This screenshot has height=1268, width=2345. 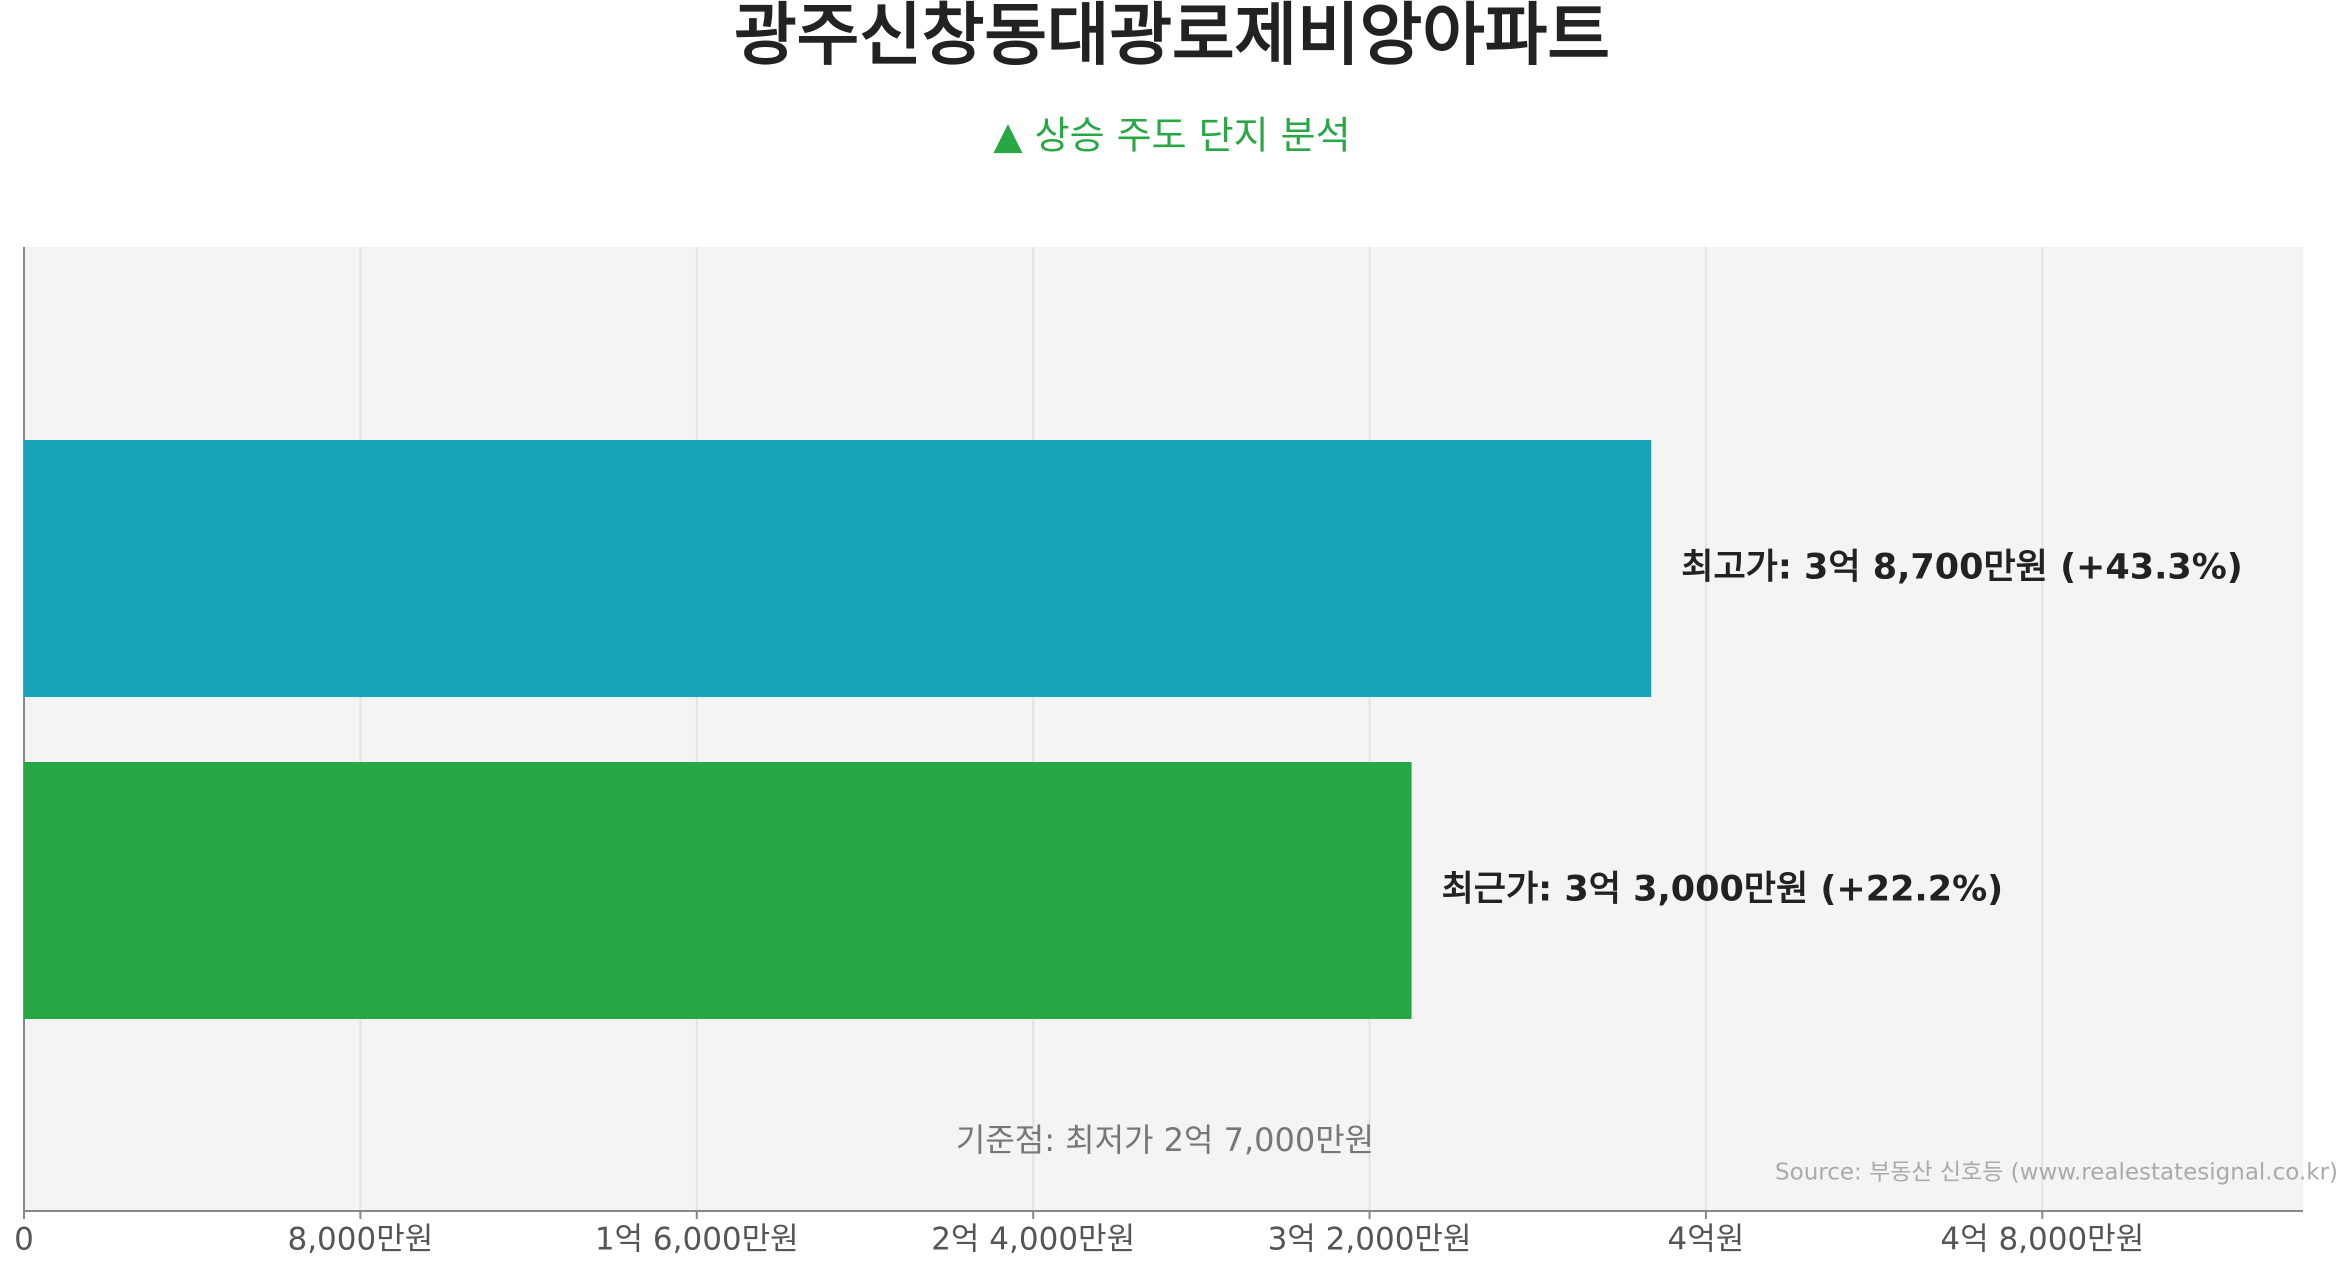 I want to click on chart-subtitle: ▲ 상승 주도 단지 분석, so click(x=1171, y=136).